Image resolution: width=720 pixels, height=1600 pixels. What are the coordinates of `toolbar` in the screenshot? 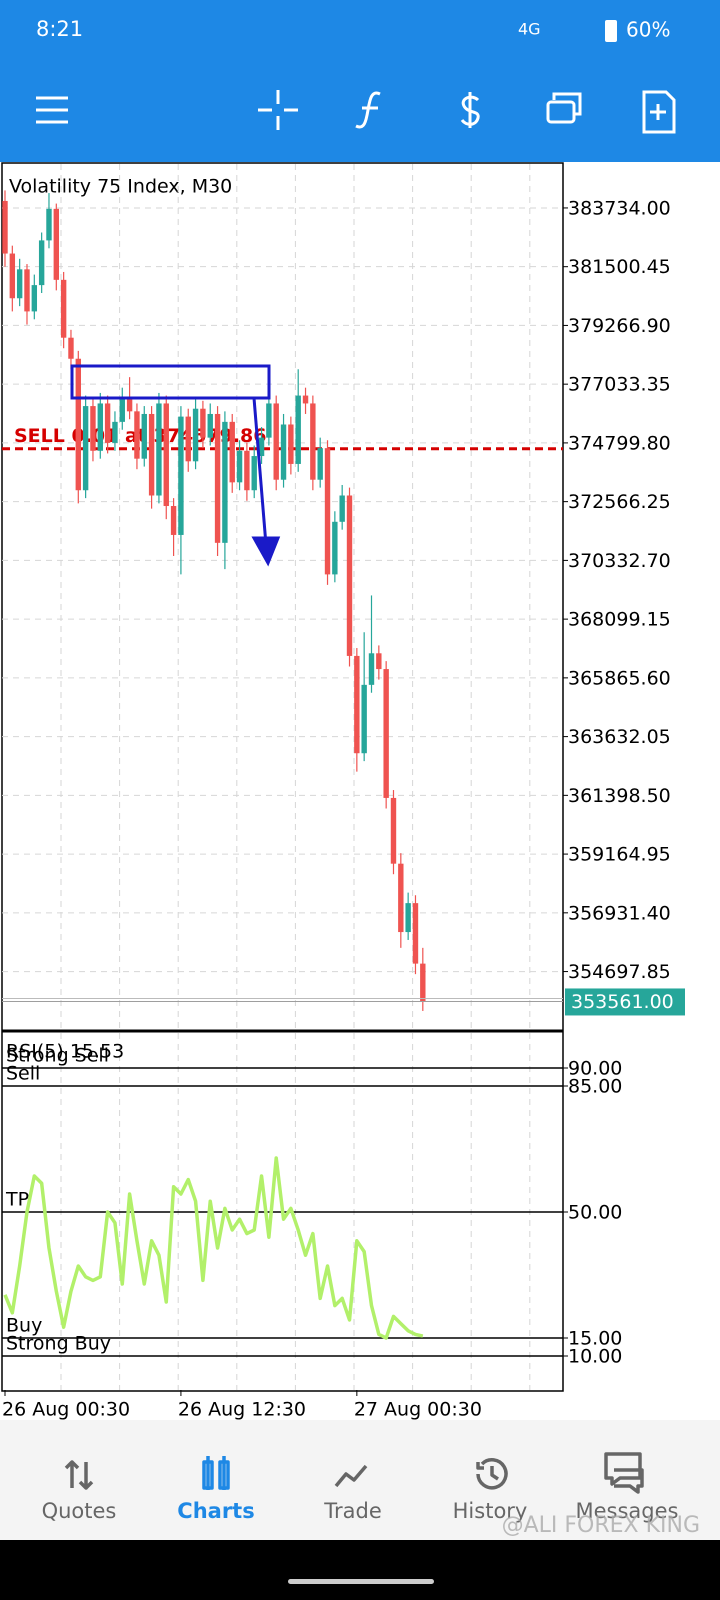 It's located at (356, 112).